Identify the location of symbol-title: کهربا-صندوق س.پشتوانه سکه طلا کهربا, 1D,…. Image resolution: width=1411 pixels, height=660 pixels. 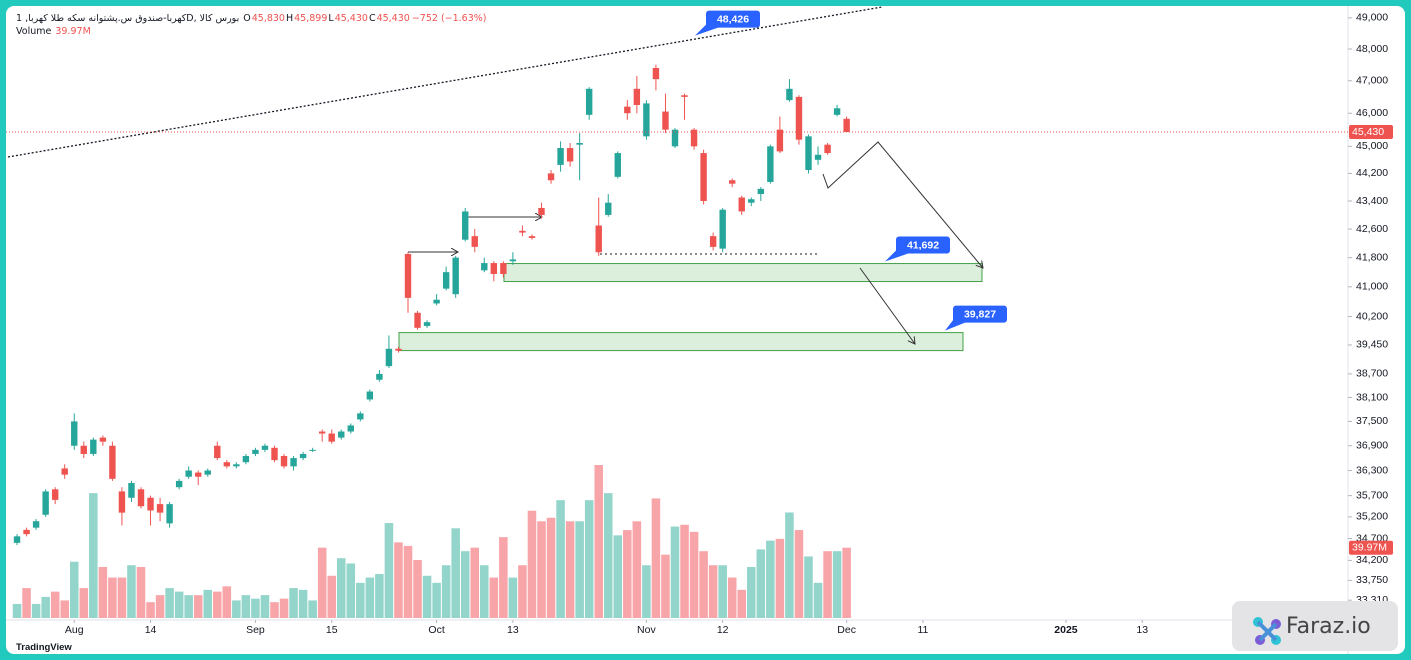
(128, 18).